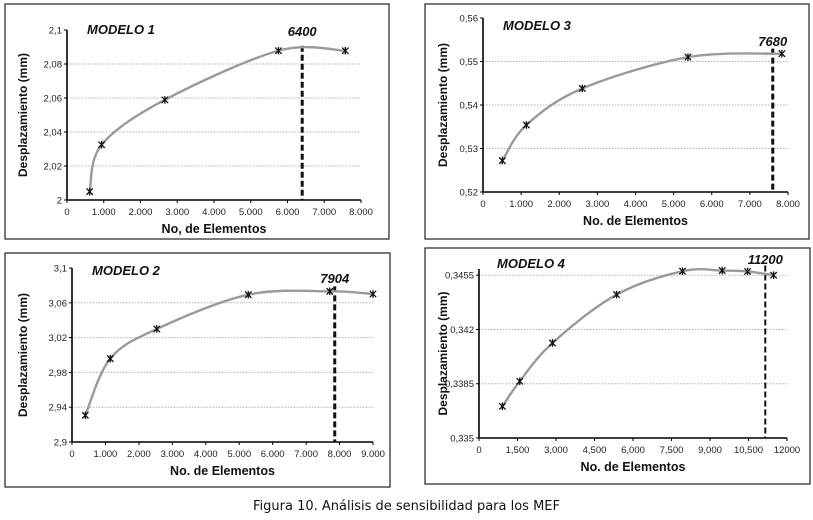 This screenshot has height=520, width=813. What do you see at coordinates (459, 384) in the screenshot?
I see `y-tick-label: 0,3385` at bounding box center [459, 384].